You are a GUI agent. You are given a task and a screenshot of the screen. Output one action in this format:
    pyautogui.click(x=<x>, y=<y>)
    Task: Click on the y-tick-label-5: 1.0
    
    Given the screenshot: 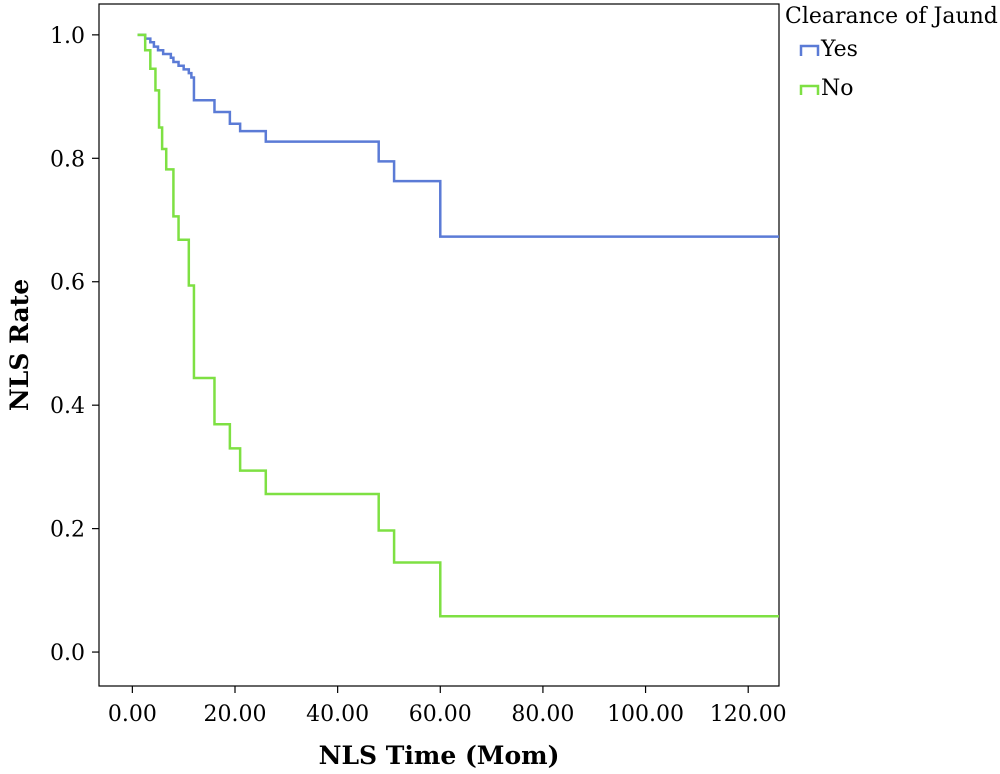 What is the action you would take?
    pyautogui.click(x=67, y=36)
    